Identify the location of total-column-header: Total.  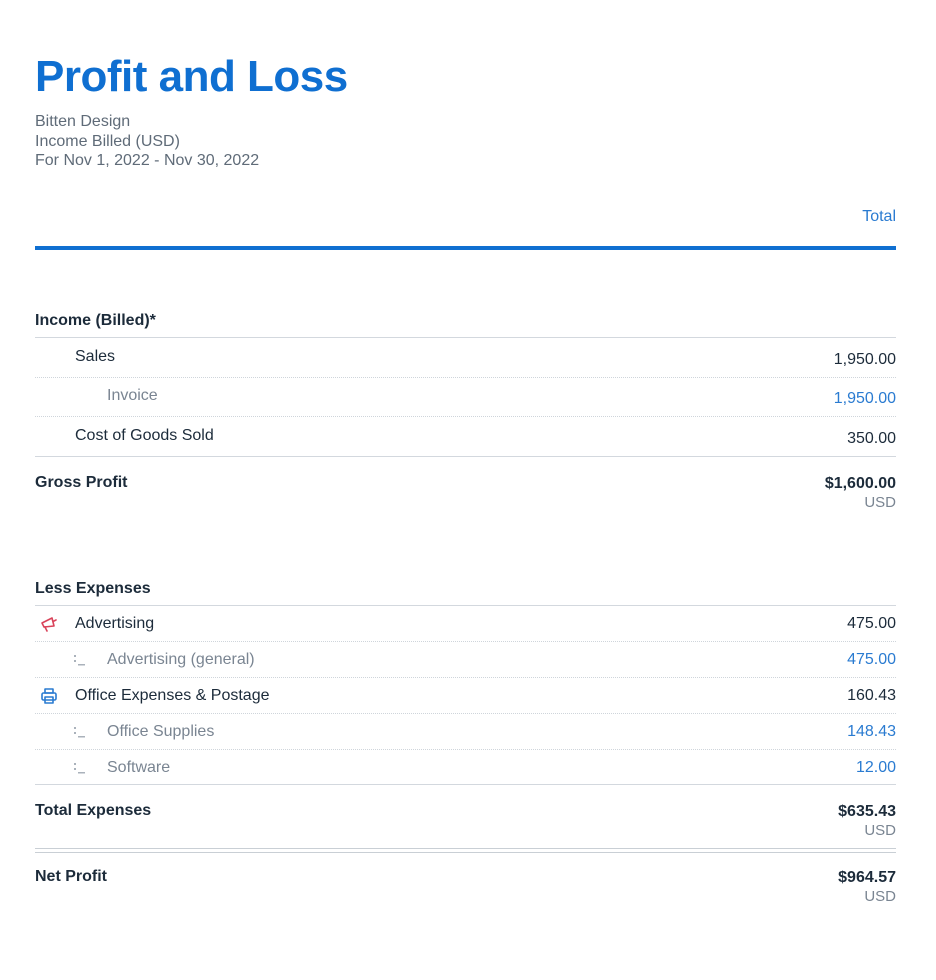
(879, 216).